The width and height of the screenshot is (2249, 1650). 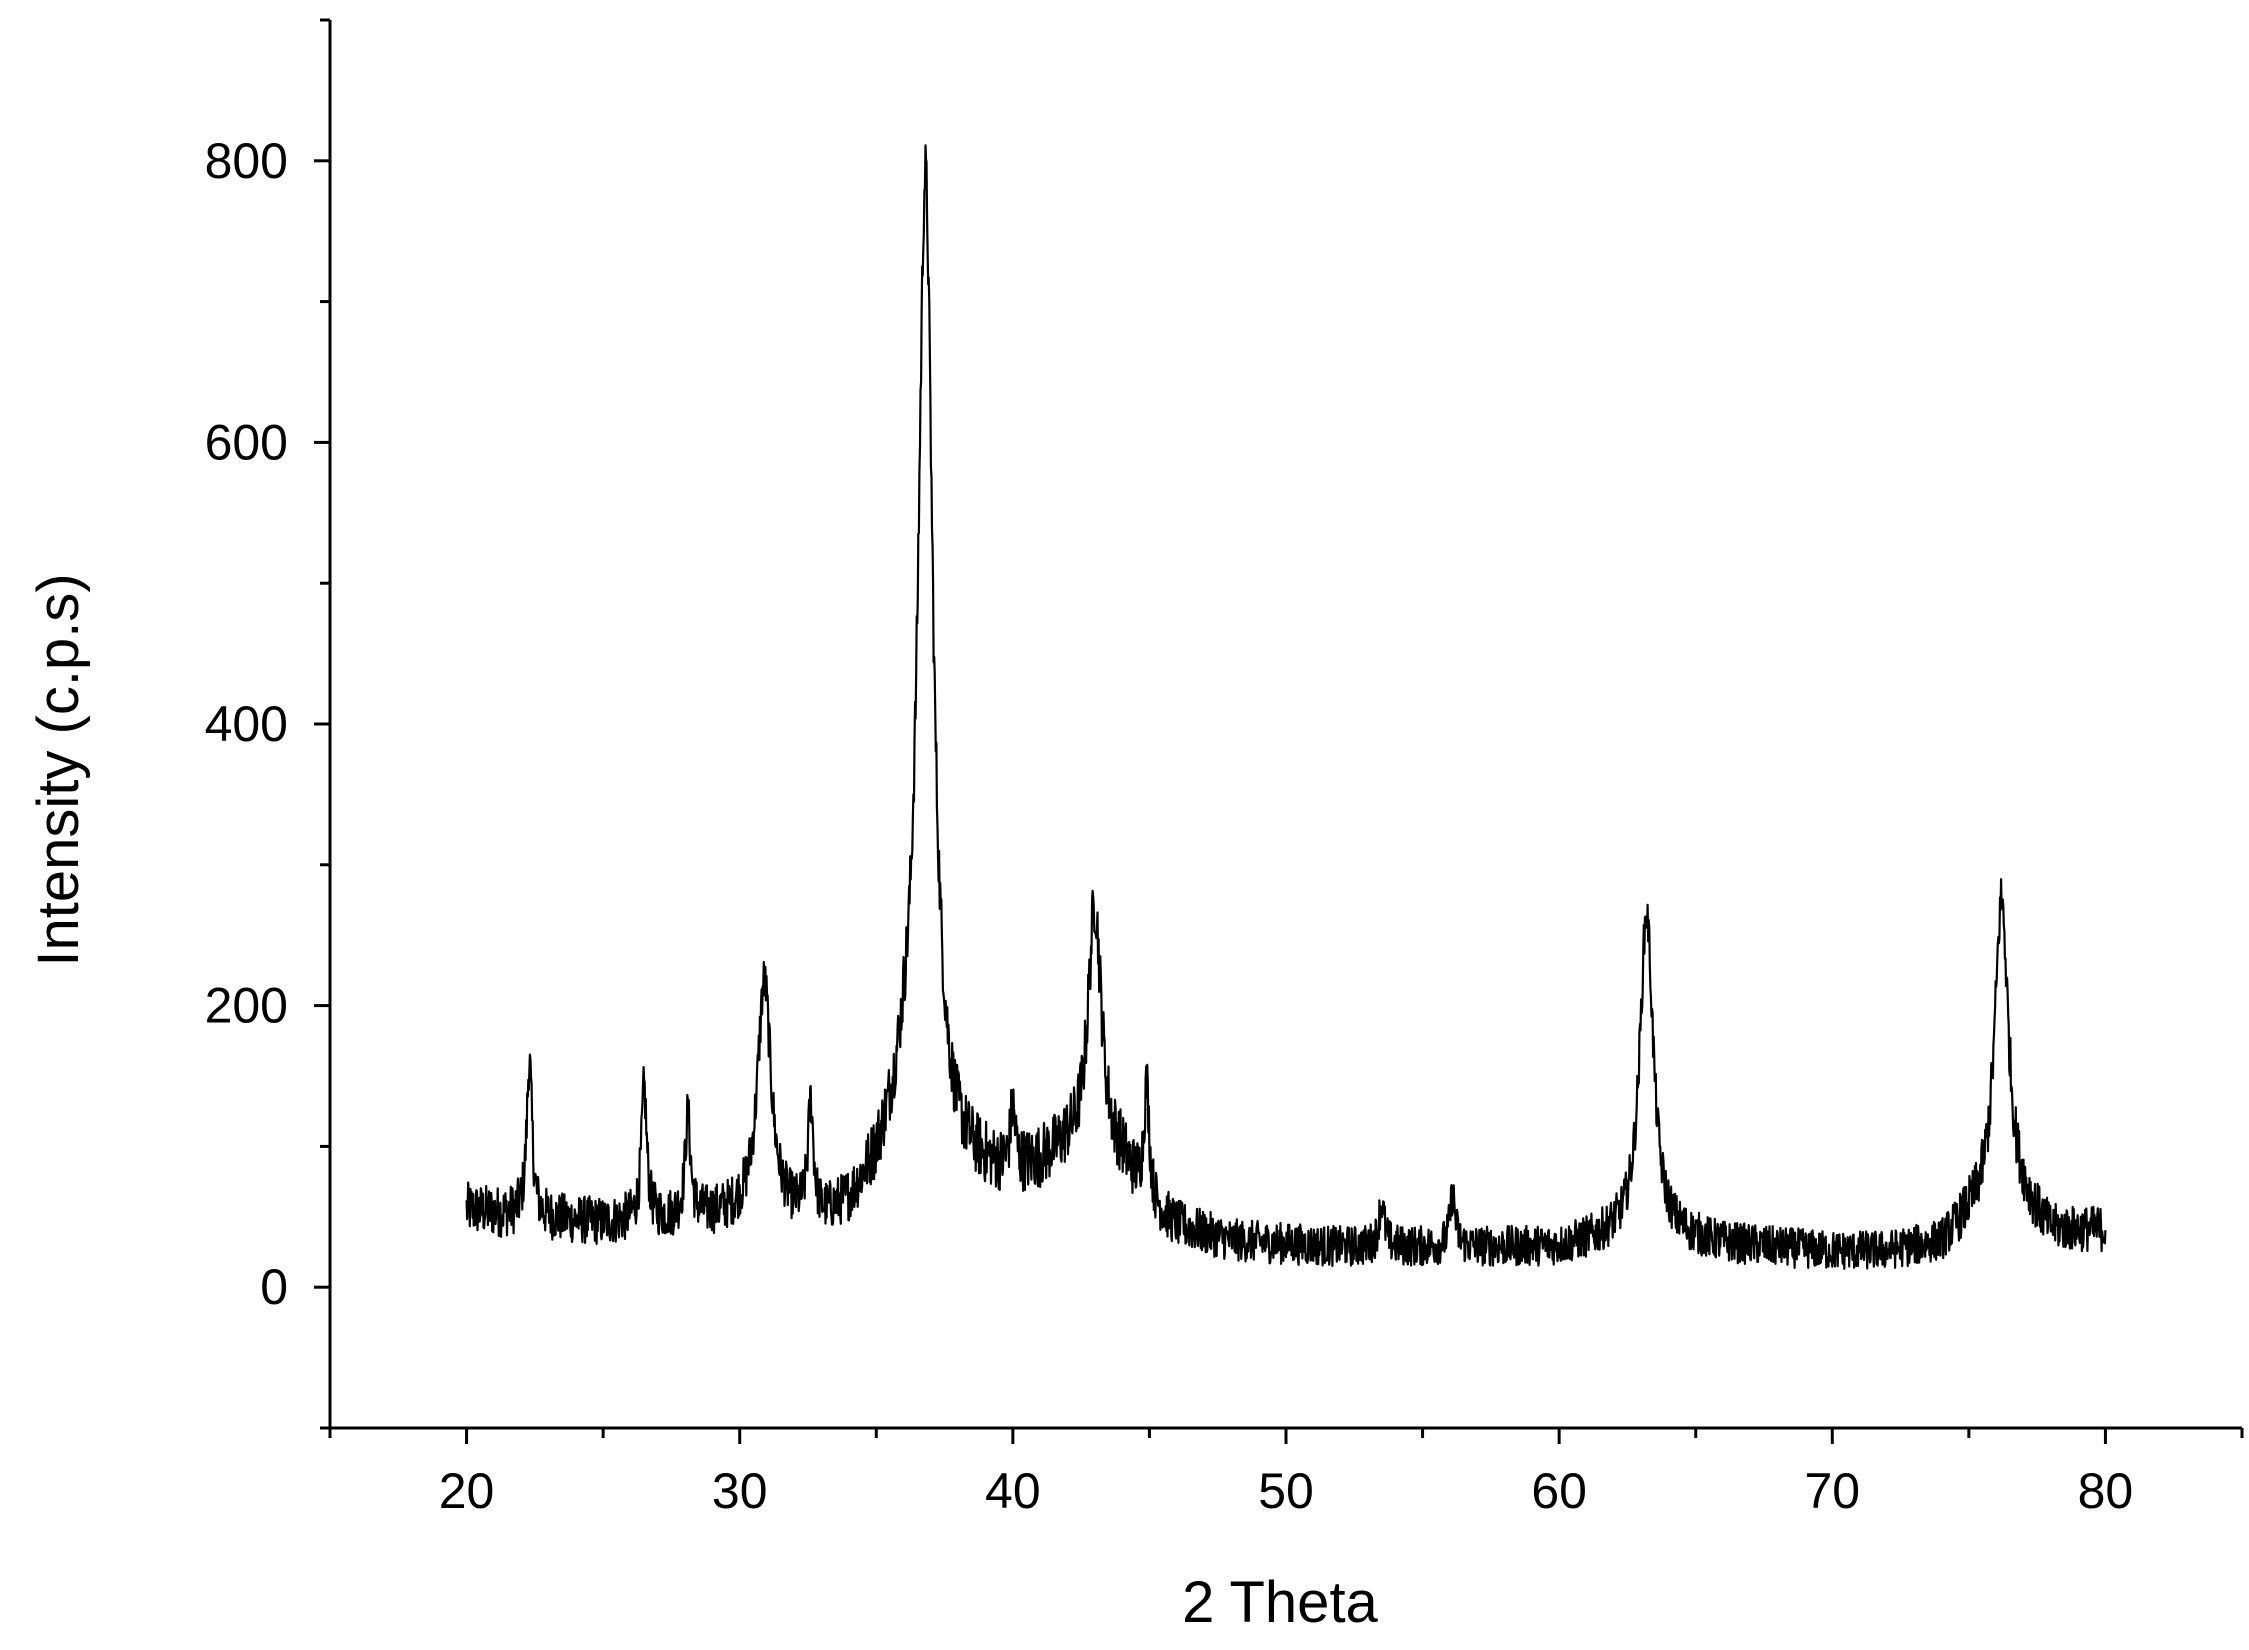 I want to click on x-tick-label: 60, so click(x=1559, y=1491).